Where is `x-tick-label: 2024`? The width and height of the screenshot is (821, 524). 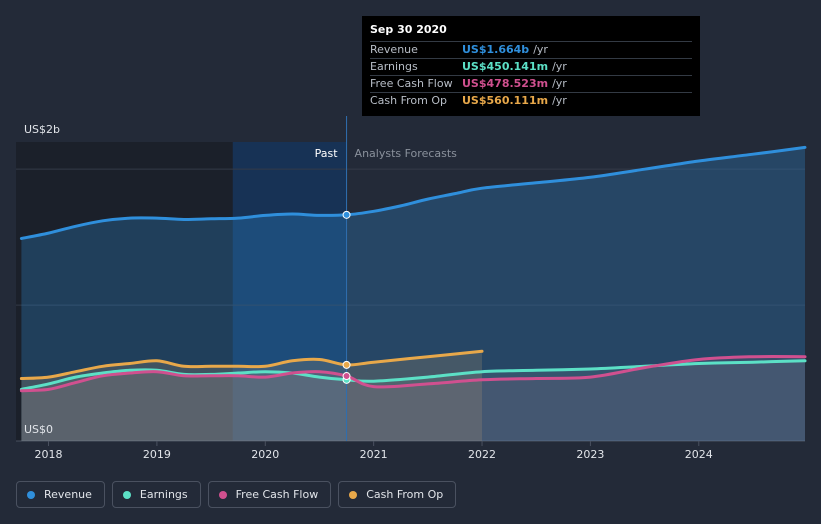
x-tick-label: 2024 is located at coordinates (699, 454).